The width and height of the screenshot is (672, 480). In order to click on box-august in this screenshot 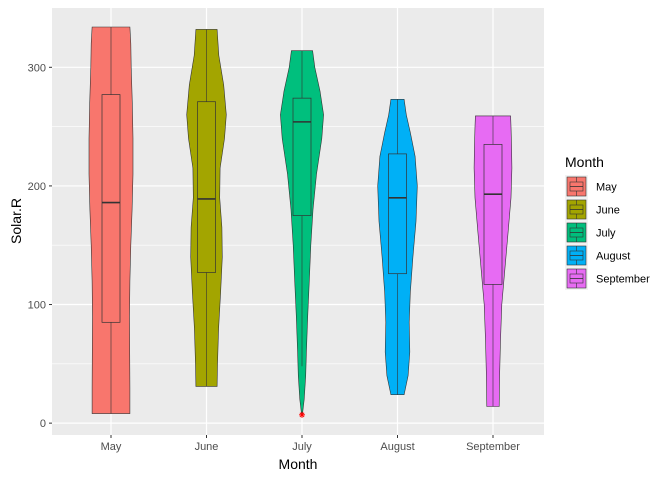, I will do `click(397, 214)`.